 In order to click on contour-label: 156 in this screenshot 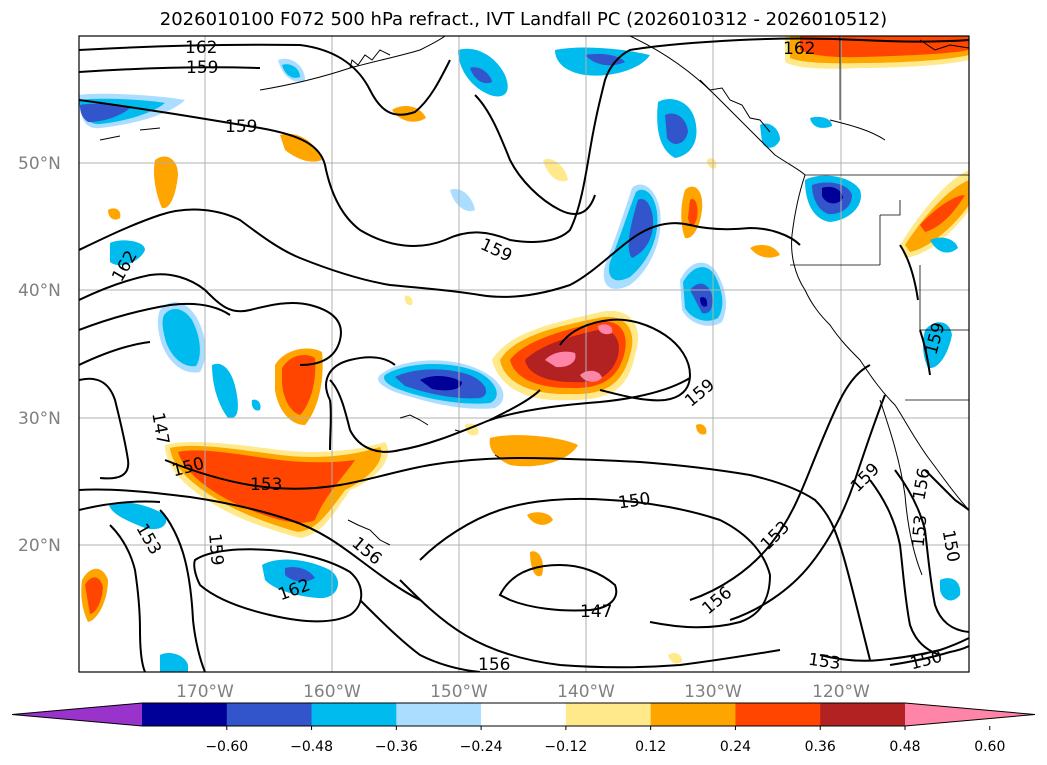, I will do `click(494, 665)`.